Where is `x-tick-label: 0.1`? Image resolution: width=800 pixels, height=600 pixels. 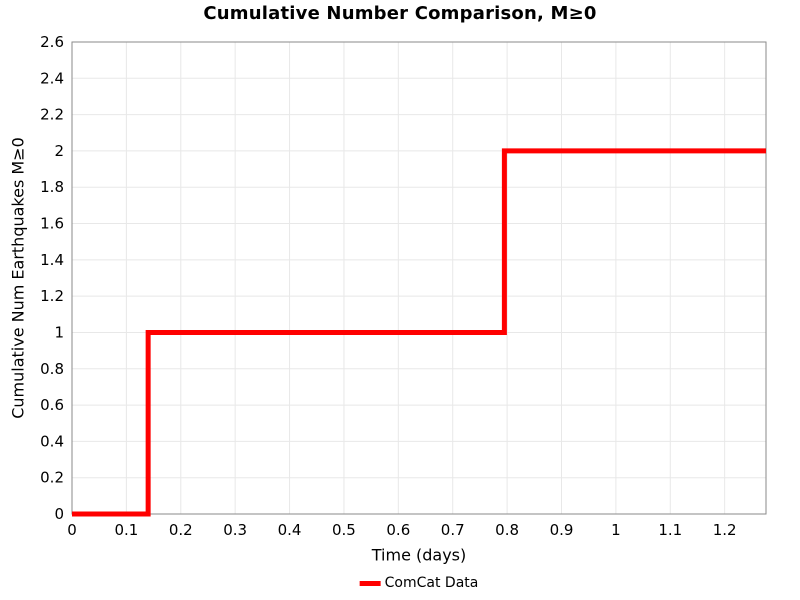 x-tick-label: 0.1 is located at coordinates (126, 530).